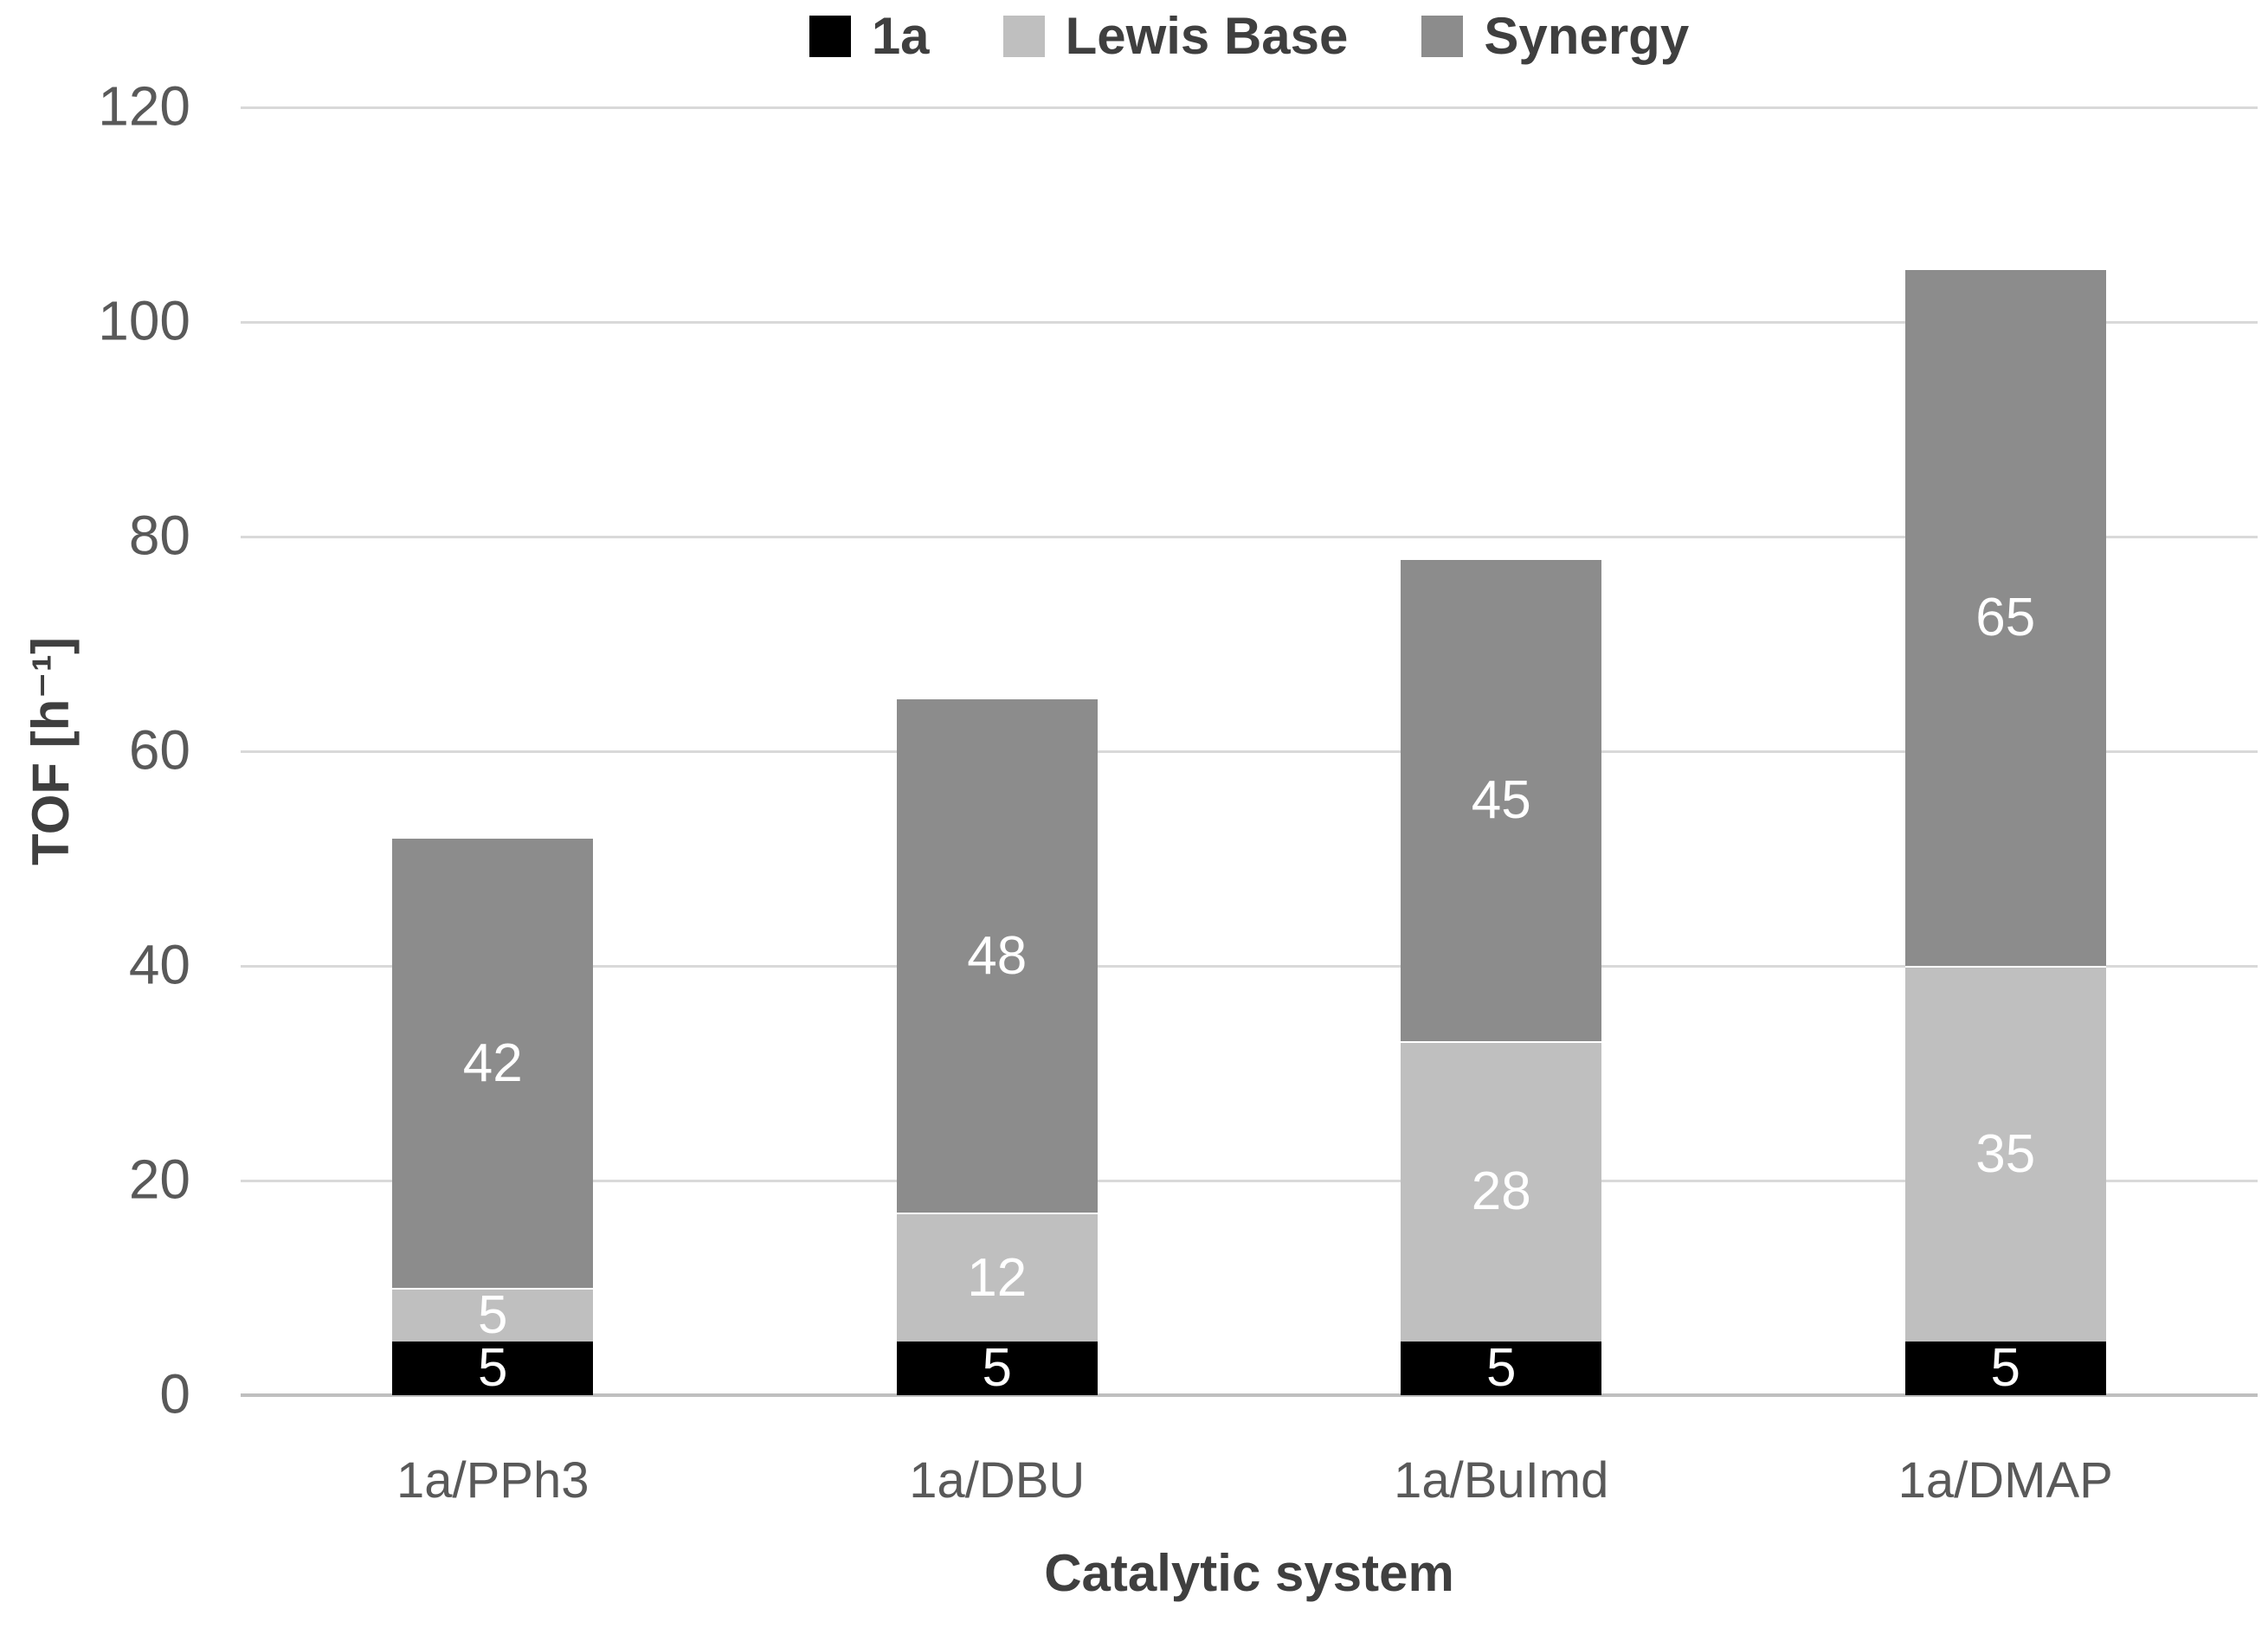 The image size is (2268, 1628). I want to click on bar-segment-synergy: 45, so click(1501, 799).